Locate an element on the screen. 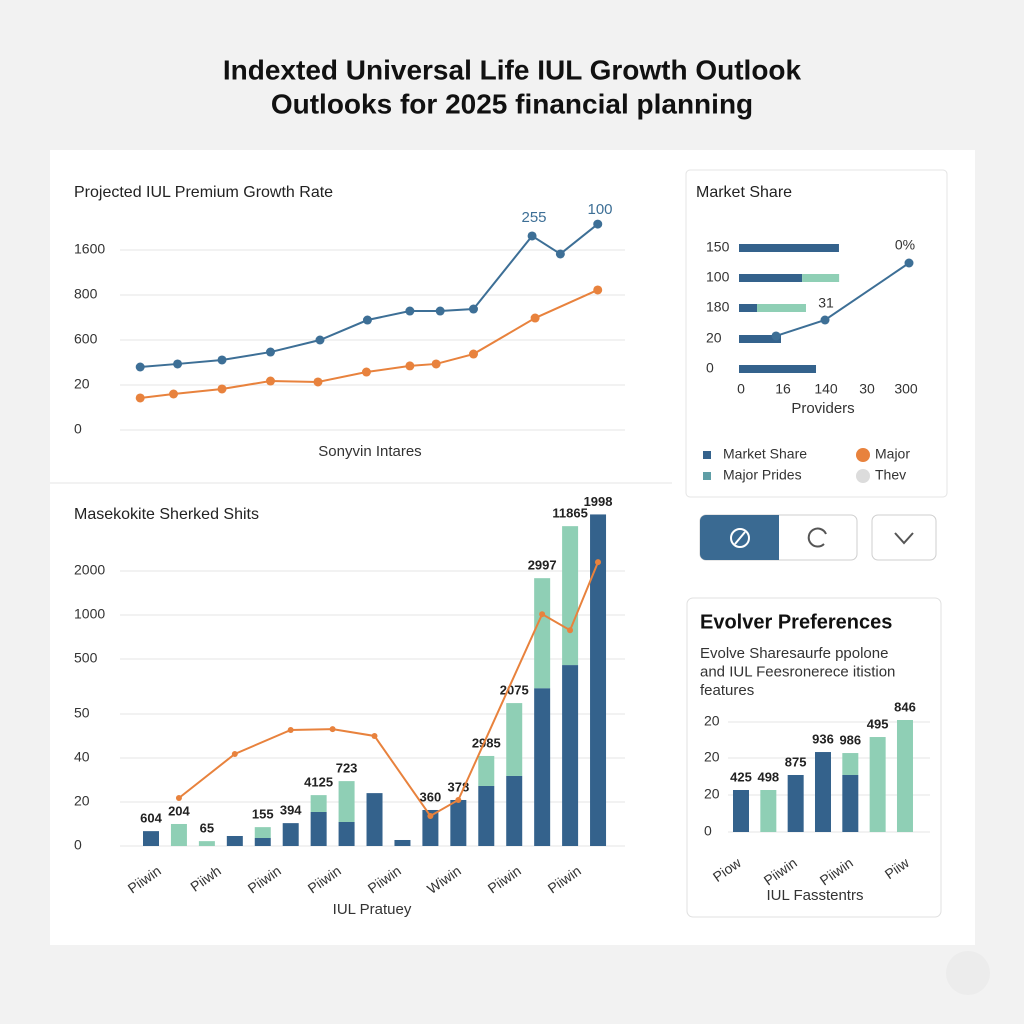 Image resolution: width=1024 pixels, height=1024 pixels. bar-label: 1998 is located at coordinates (598, 501).